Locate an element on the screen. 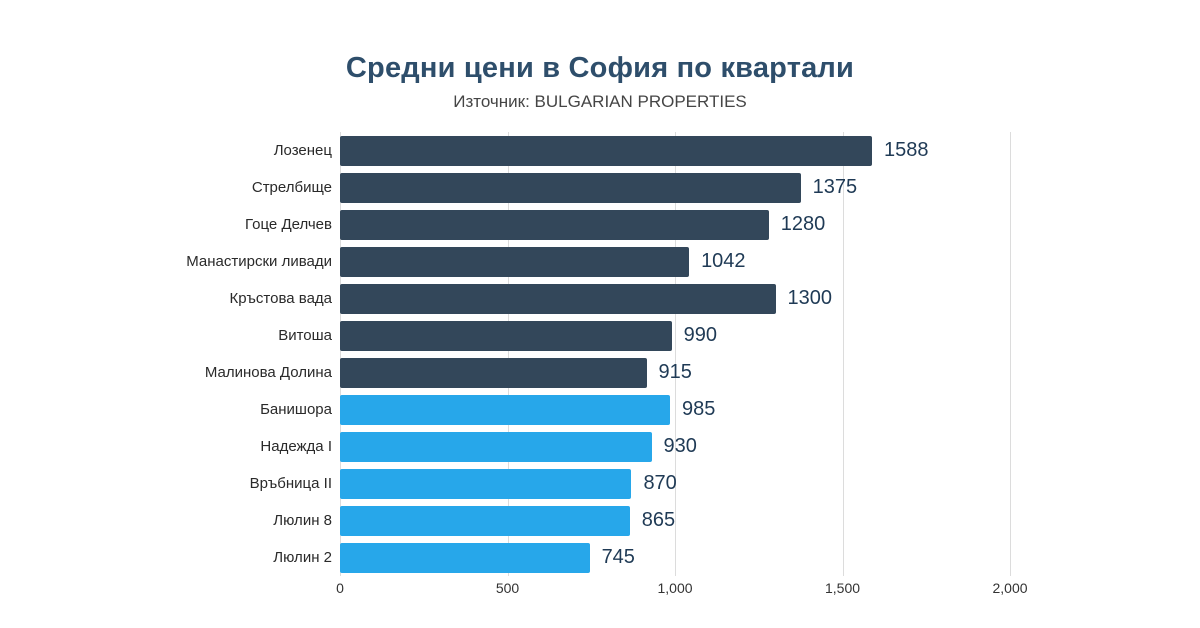 This screenshot has height=628, width=1200. bar-label: Връбница II is located at coordinates (290, 483).